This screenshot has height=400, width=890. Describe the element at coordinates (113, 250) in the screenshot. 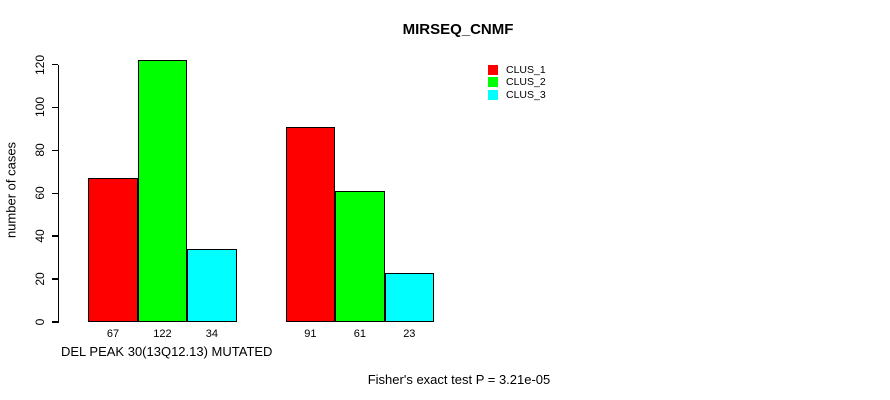

I see `bar-clus_1-group1` at that location.